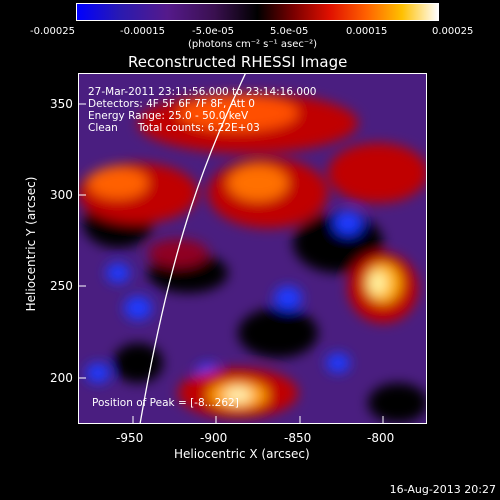  I want to click on colorbar-units: (photons cm⁻² s⁻¹ asec⁻²), so click(253, 44).